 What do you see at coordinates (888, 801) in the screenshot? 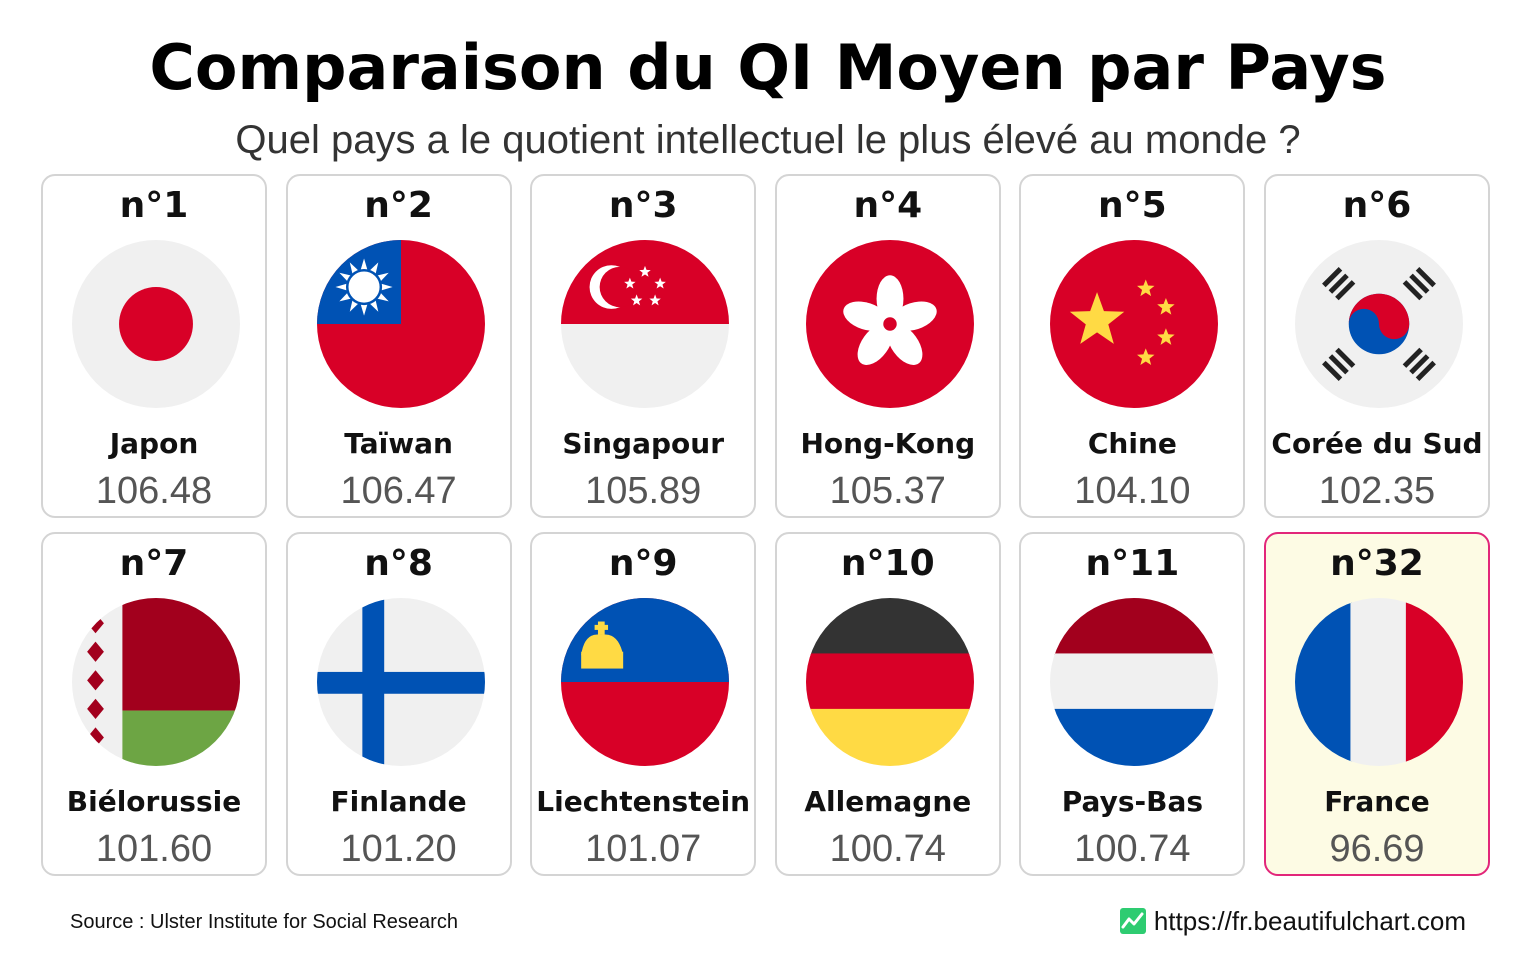
I see `country-name: Allemagne` at bounding box center [888, 801].